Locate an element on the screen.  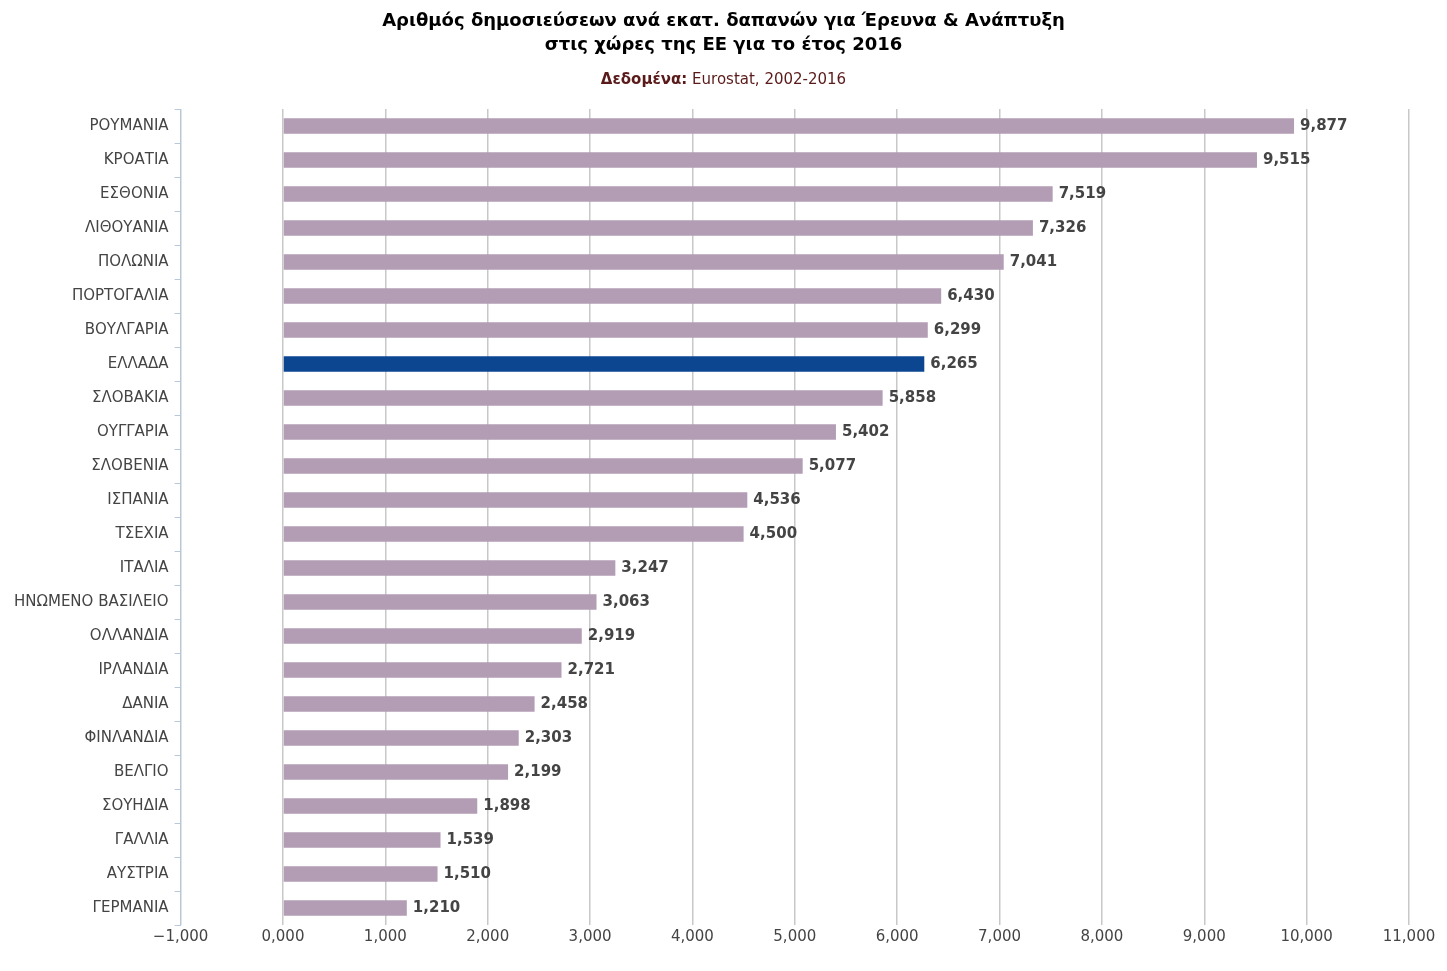
chart-subtitle: Δεδομένα: Eurostat, 2002-2016 is located at coordinates (723, 79).